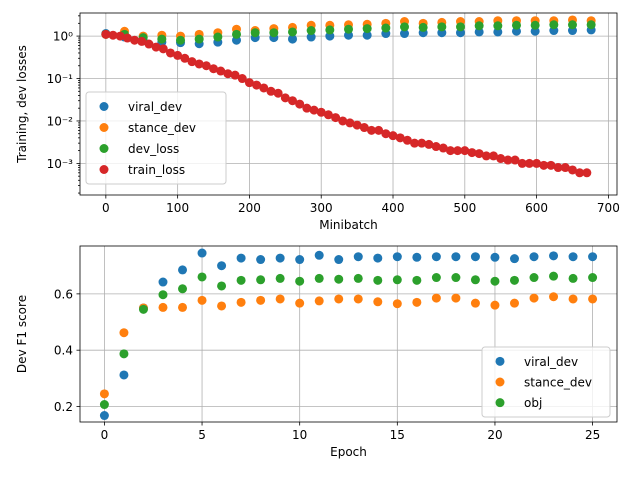 The image size is (640, 480). What do you see at coordinates (60, 121) in the screenshot?
I see `y-tick-label: 10⁻²` at bounding box center [60, 121].